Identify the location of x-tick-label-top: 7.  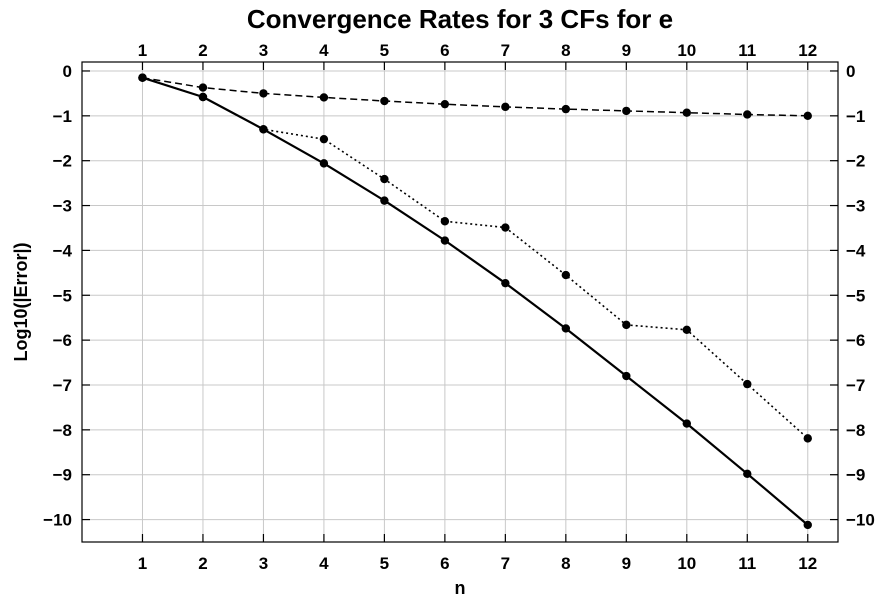
(505, 50).